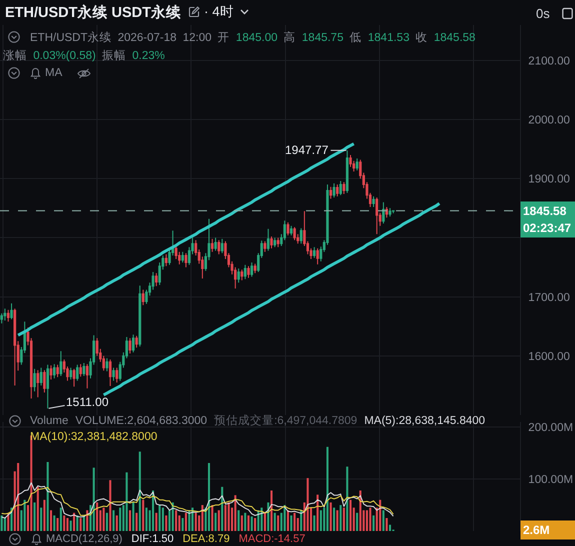 The height and width of the screenshot is (546, 575). I want to click on ref-line-label: 1845.58, so click(545, 211).